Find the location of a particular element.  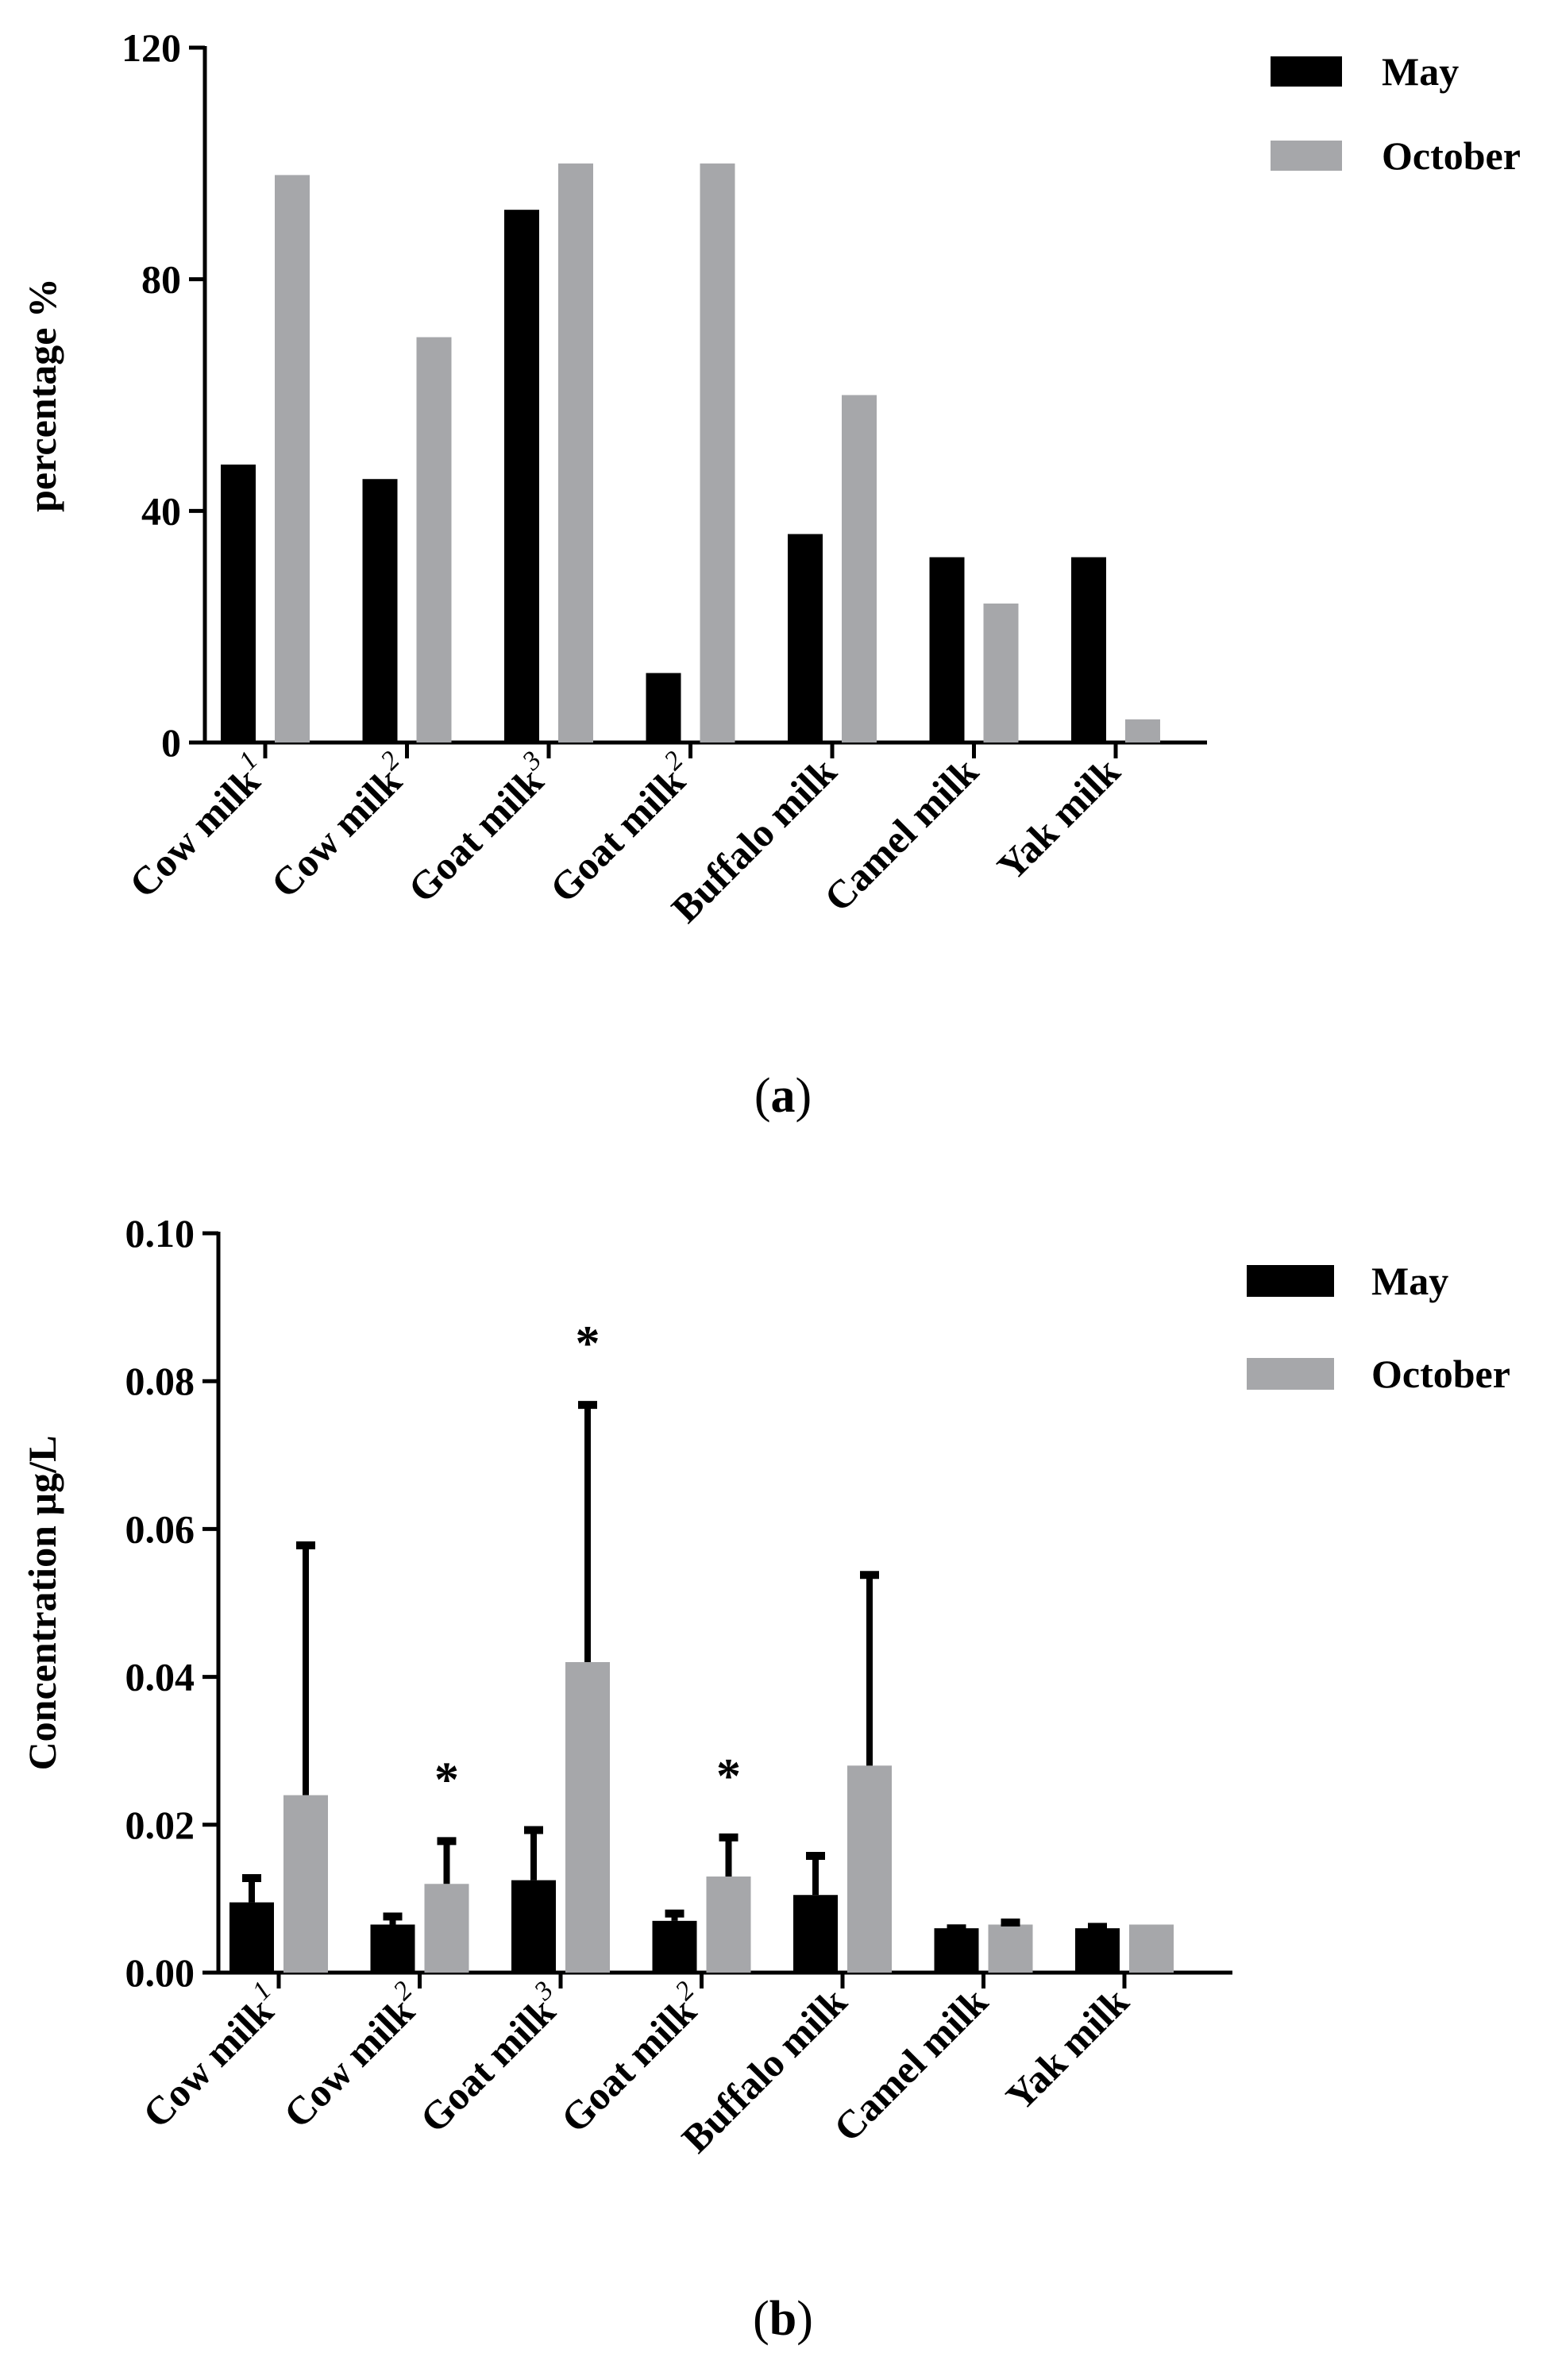

y-tick-label: 0.02 is located at coordinates (160, 1825).